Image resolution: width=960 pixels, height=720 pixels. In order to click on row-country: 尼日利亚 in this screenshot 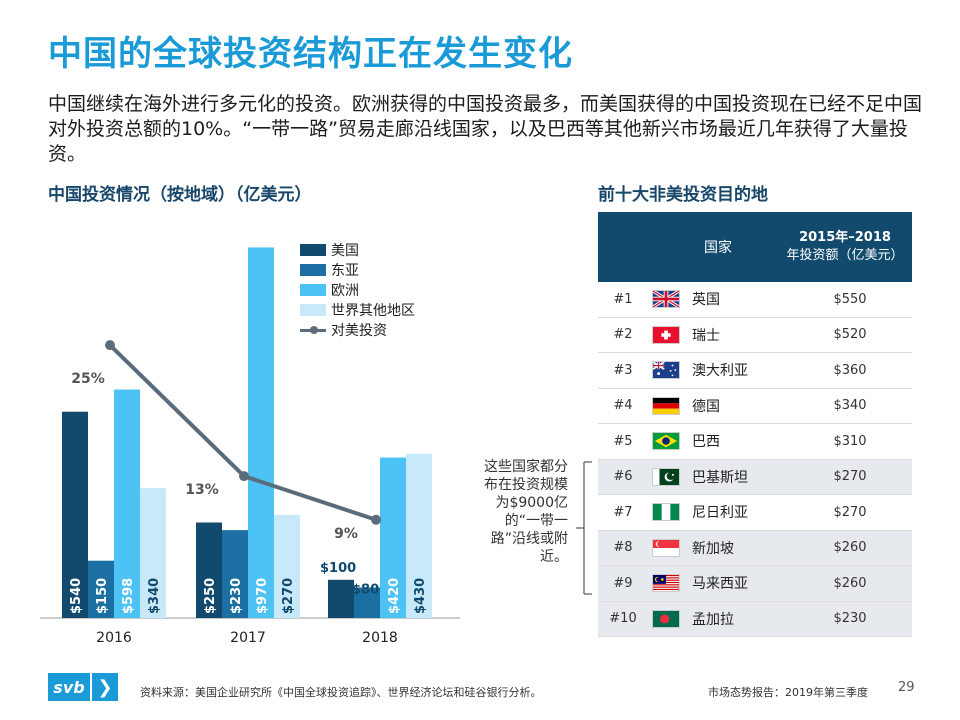, I will do `click(720, 513)`.